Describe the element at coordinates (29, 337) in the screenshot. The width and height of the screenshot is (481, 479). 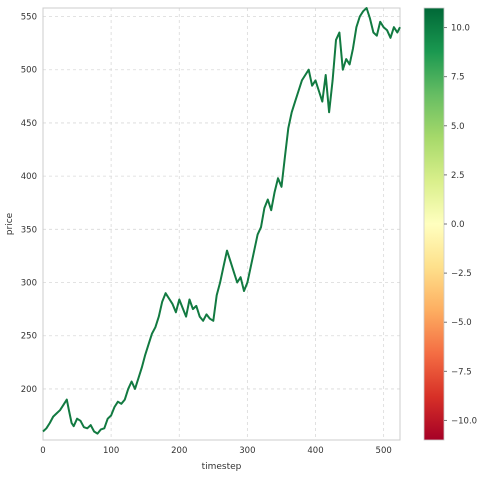
I see `y-tick-label: 250` at that location.